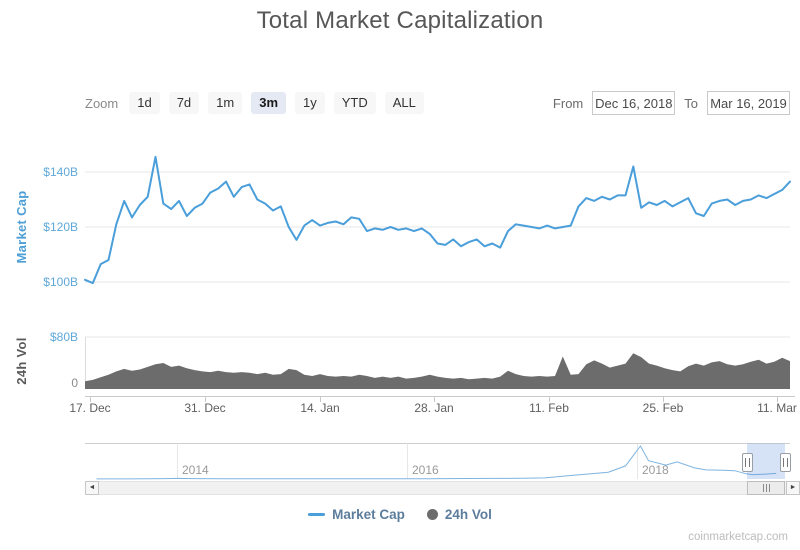 The width and height of the screenshot is (800, 550). I want to click on legend-label: 24h Vol, so click(468, 514).